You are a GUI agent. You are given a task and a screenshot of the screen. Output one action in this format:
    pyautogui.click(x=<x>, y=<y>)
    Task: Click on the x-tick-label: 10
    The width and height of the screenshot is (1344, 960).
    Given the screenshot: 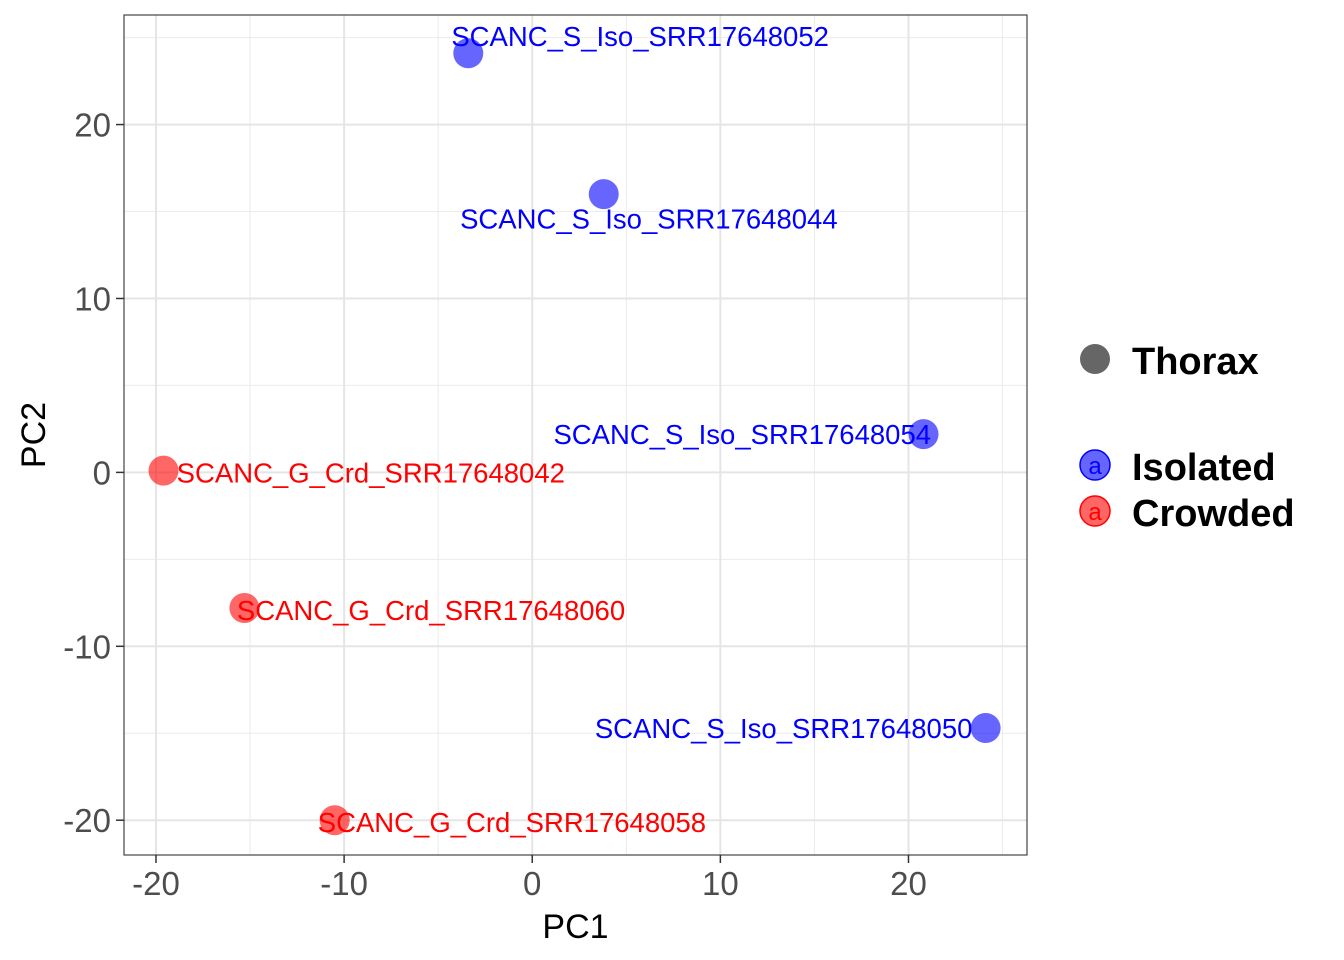 What is the action you would take?
    pyautogui.click(x=720, y=883)
    